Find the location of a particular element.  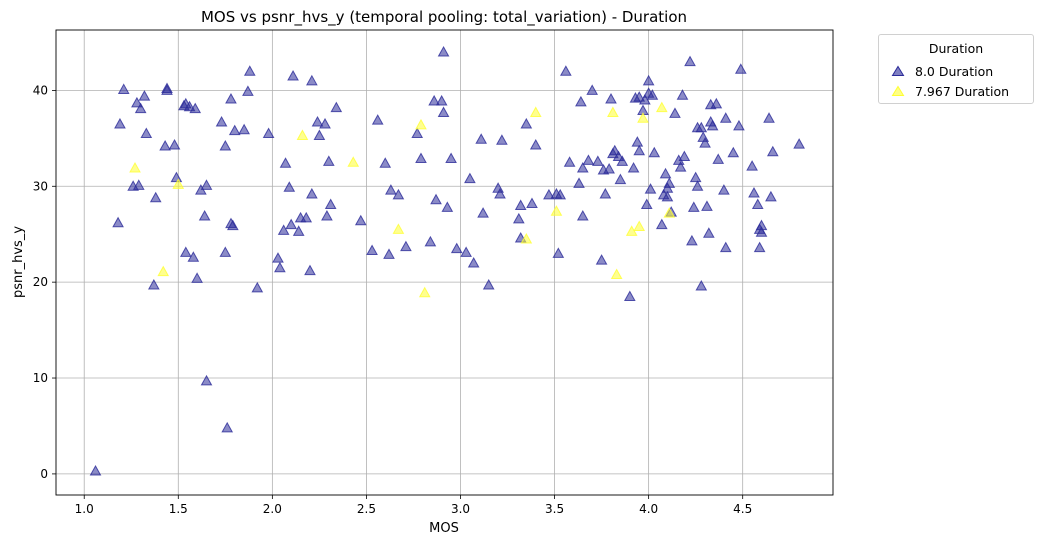

triangle-marker-icon is located at coordinates (898, 70).